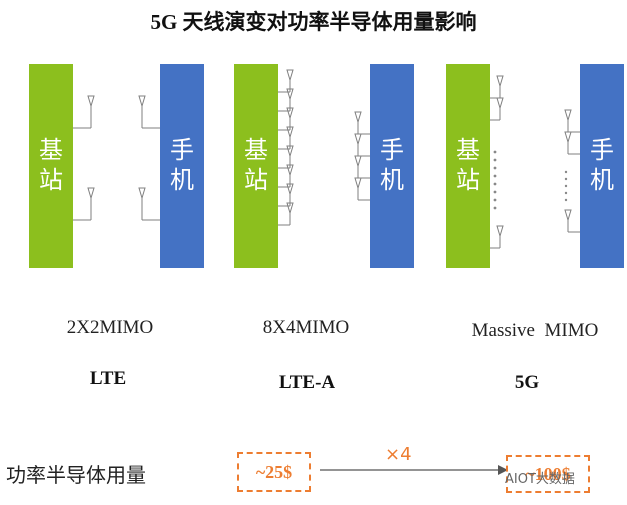 The image size is (627, 505). What do you see at coordinates (256, 166) in the screenshot?
I see `base-station-block-lte-a: 基 站` at bounding box center [256, 166].